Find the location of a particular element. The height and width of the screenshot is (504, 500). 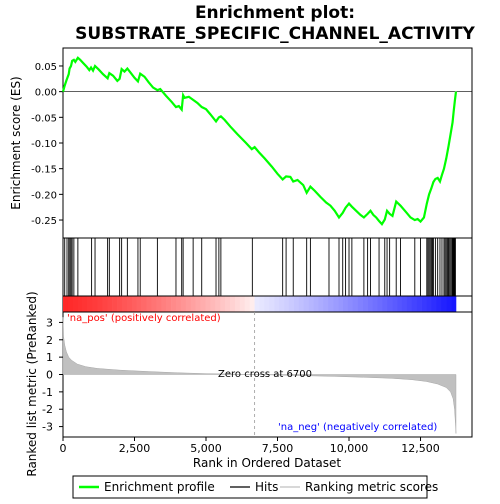

es-y-tick-label: -0.15 is located at coordinates (44, 170).